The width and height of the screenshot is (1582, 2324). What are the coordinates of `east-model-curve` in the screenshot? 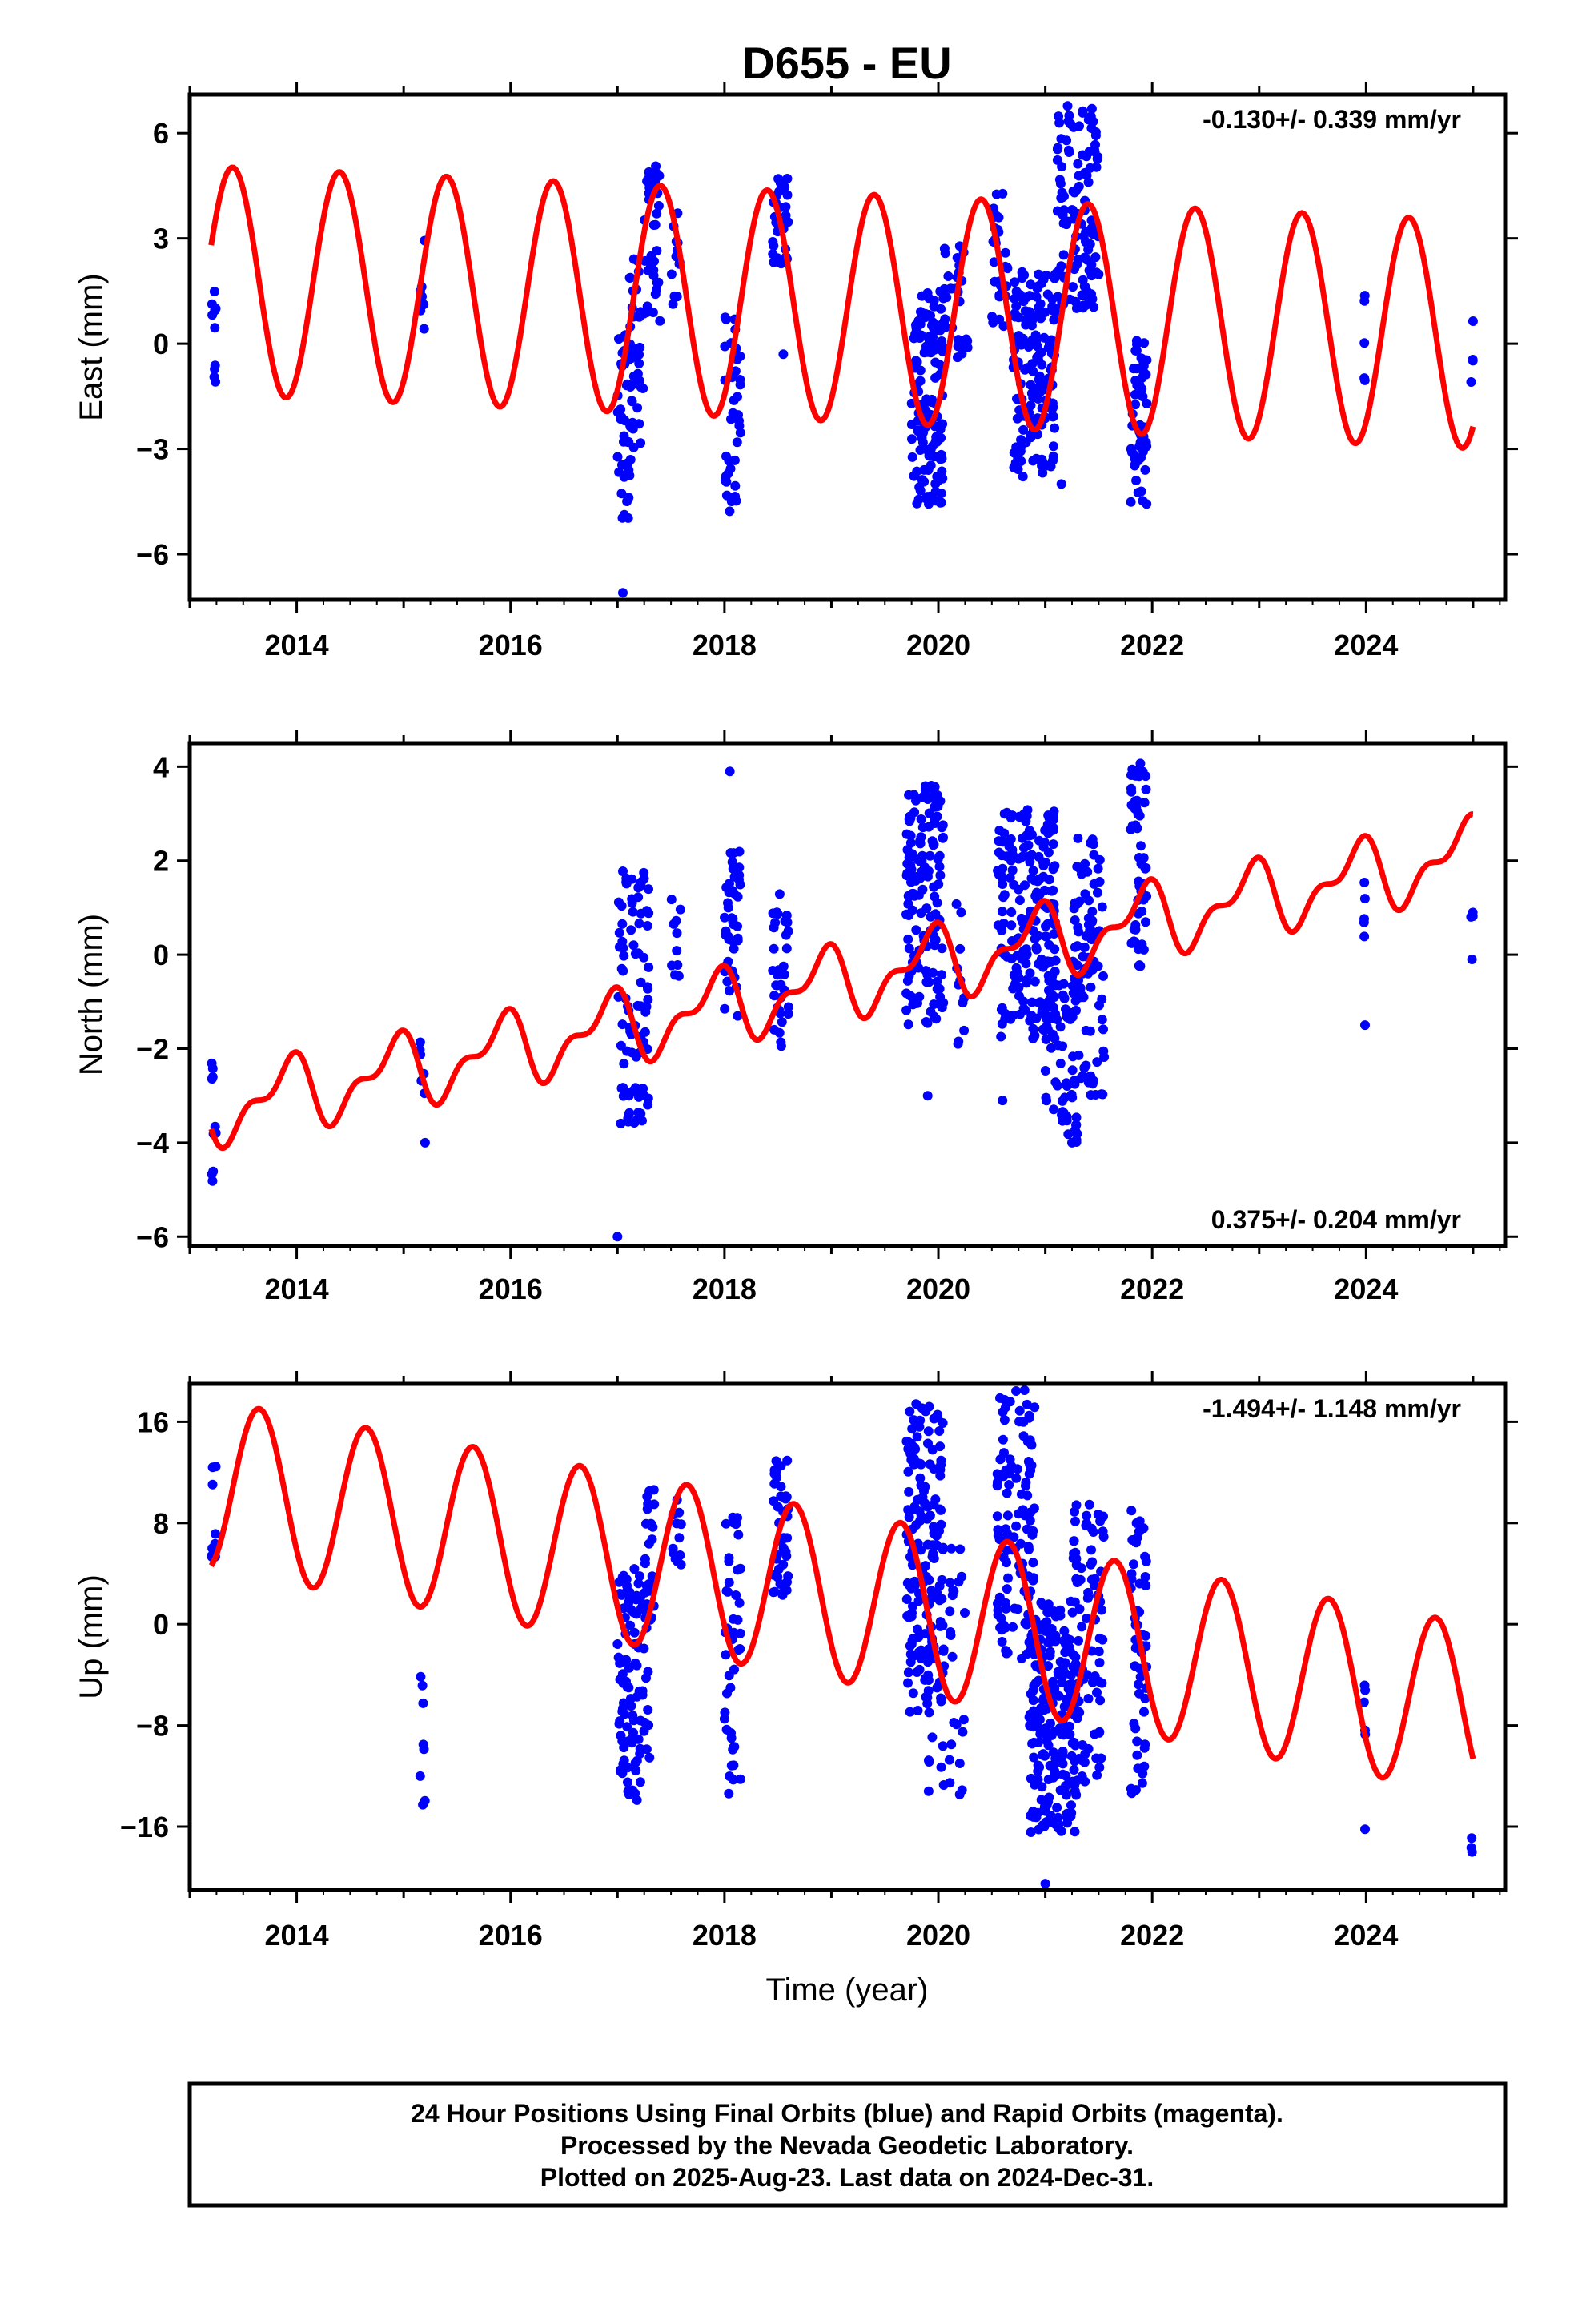 It's located at (842, 307).